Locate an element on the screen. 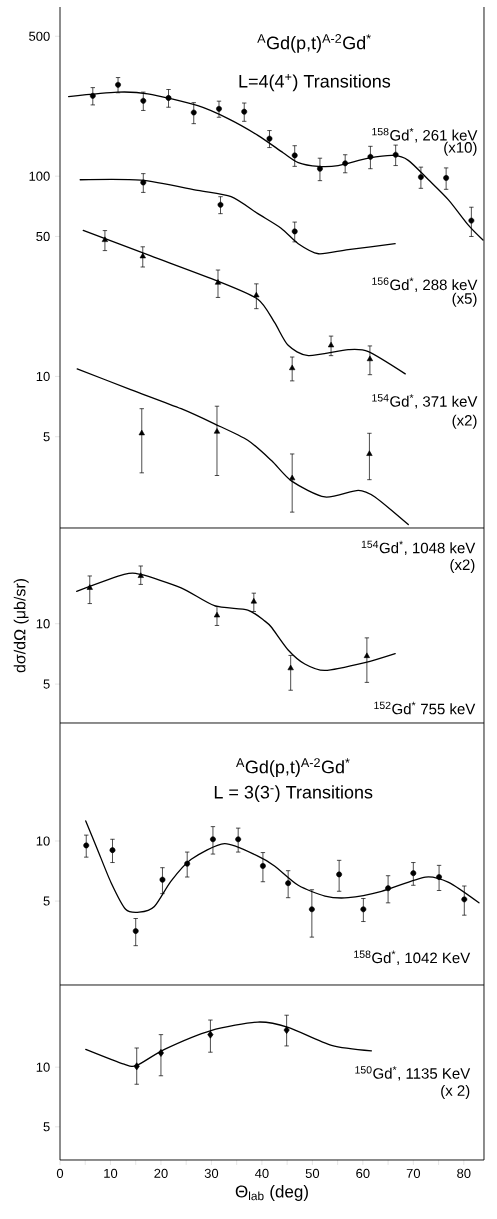  text: L=4(4$^{+}$) Transitions is located at coordinates (315, 82).